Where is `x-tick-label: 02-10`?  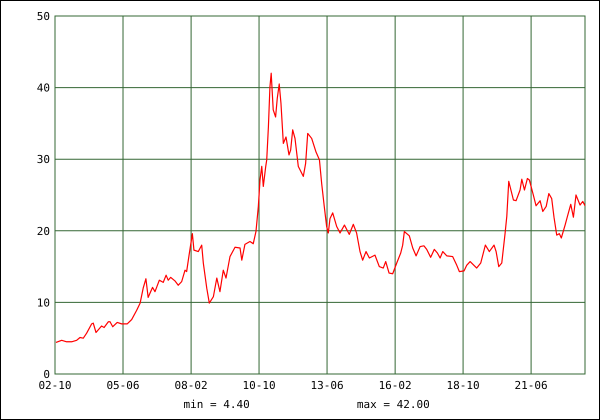 x-tick-label: 02-10 is located at coordinates (55, 385).